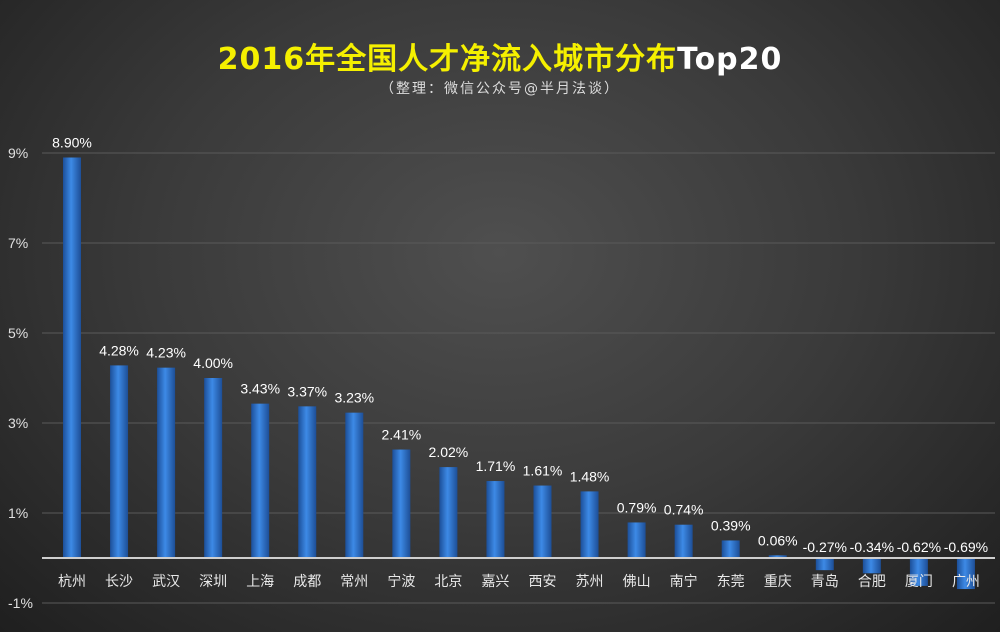  I want to click on x-tick-label: 常州, so click(354, 582).